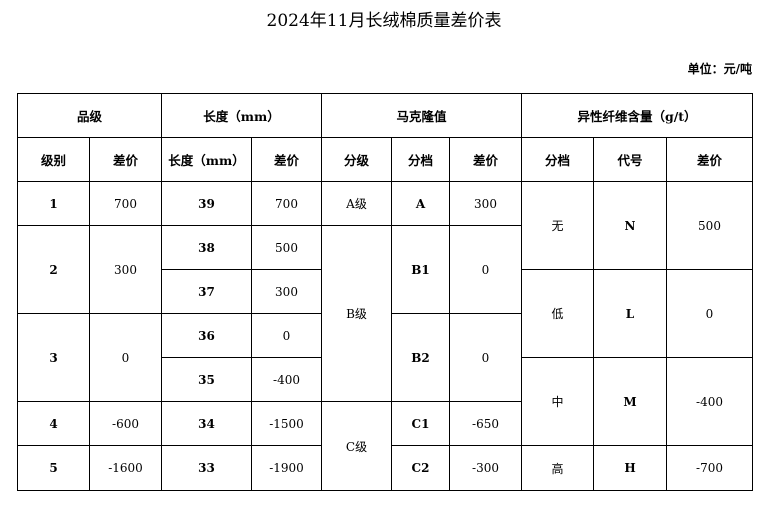  Describe the element at coordinates (630, 401) in the screenshot. I see `foreign-code: M` at that location.